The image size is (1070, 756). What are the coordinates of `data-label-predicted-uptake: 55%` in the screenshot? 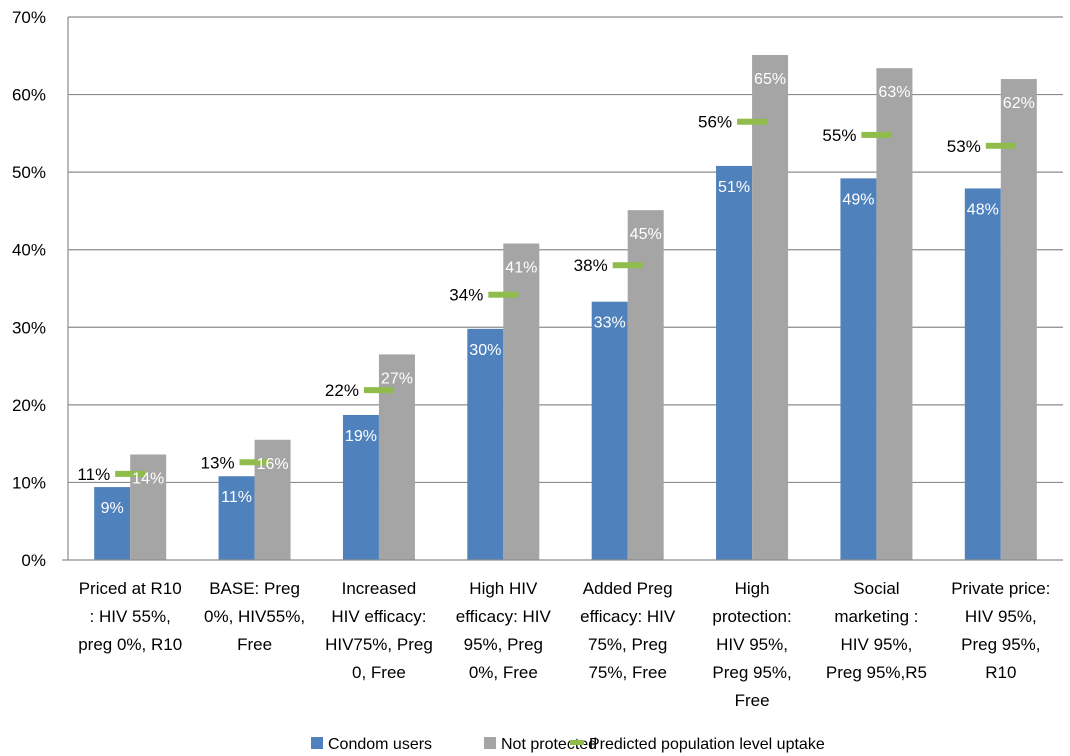 It's located at (839, 135).